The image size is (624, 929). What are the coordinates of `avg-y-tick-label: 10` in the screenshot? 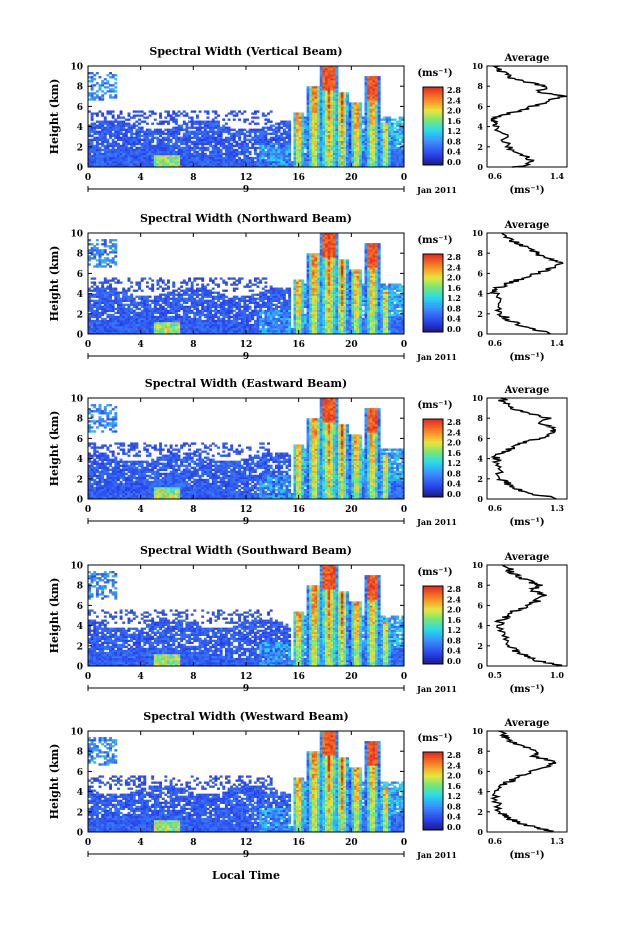 It's located at (478, 66).